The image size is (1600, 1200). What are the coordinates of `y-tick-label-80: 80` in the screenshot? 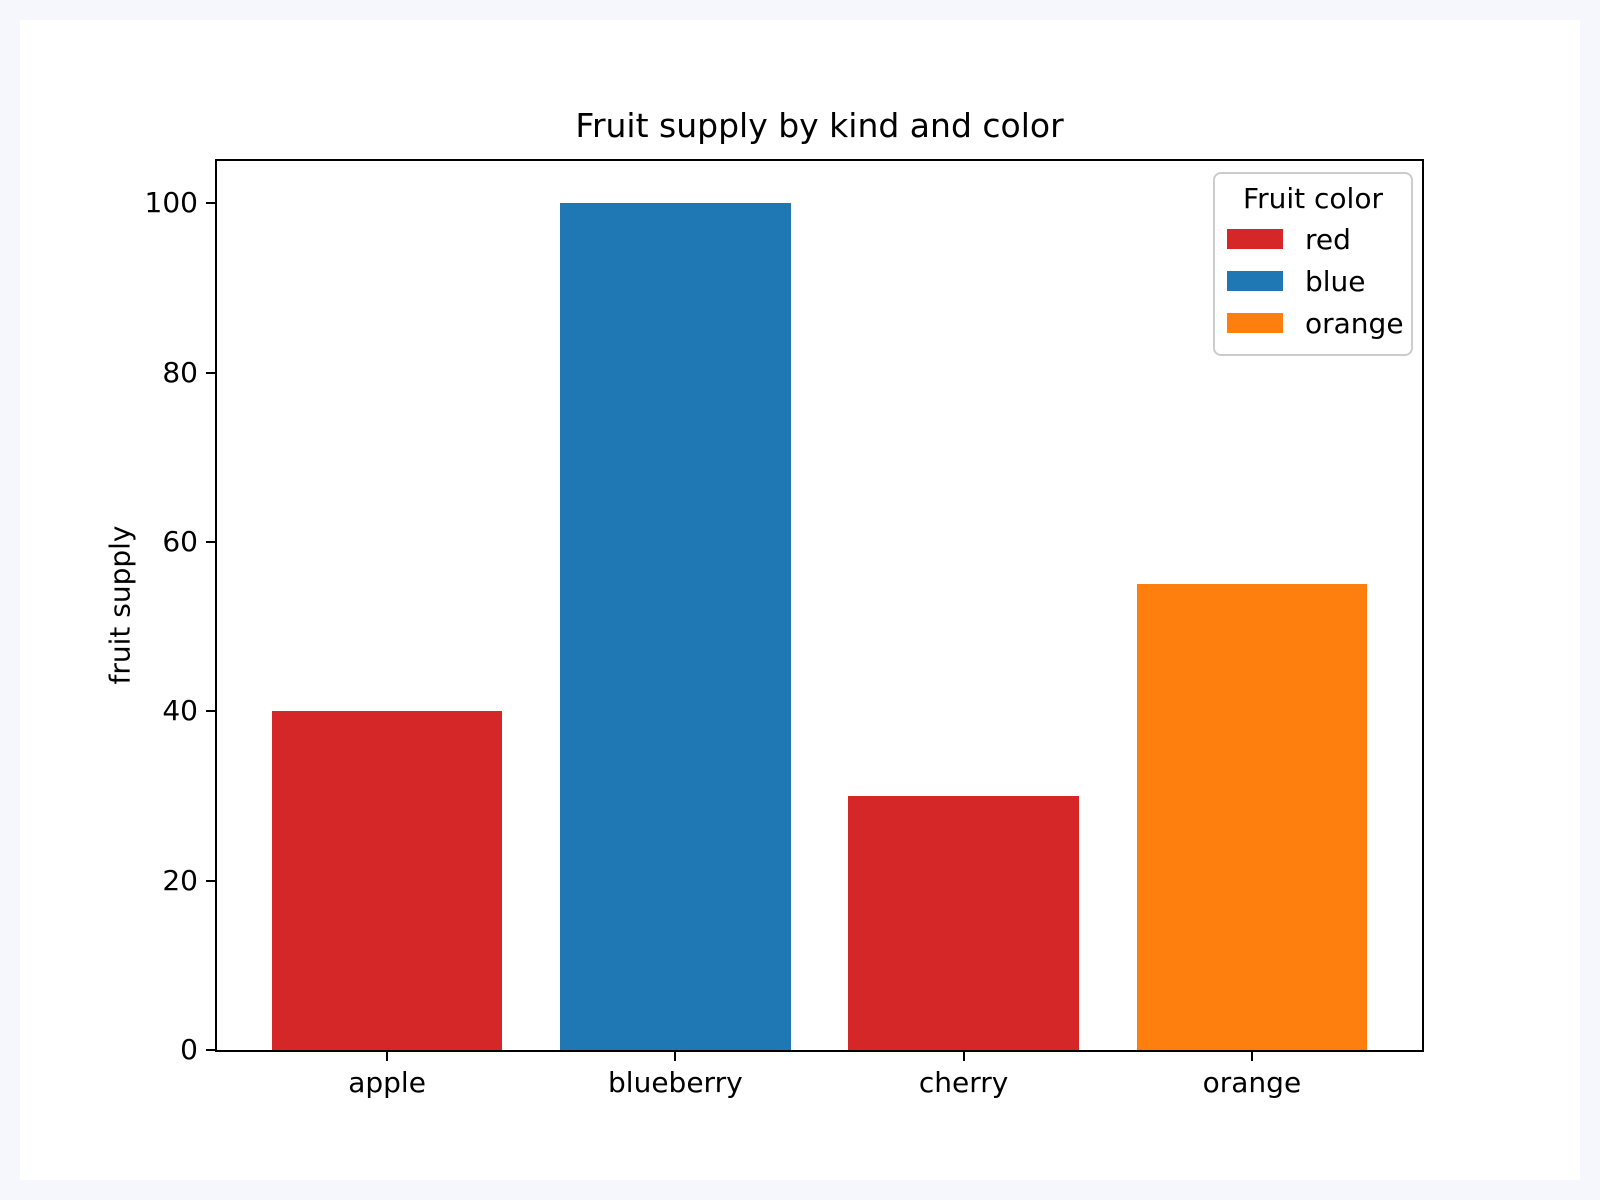 It's located at (180, 372).